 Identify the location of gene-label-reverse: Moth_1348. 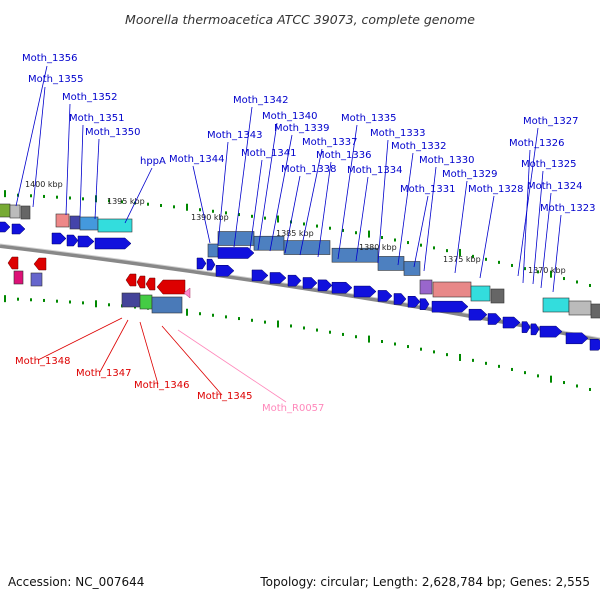
(42, 361).